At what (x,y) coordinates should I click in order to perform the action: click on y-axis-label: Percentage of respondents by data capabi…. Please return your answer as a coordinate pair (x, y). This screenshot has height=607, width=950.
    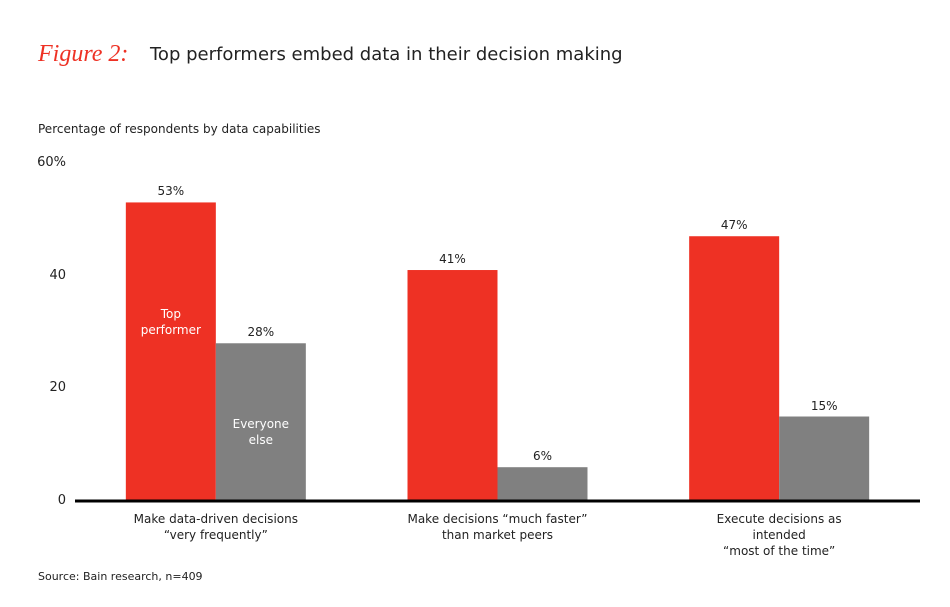
    Looking at the image, I should click on (179, 129).